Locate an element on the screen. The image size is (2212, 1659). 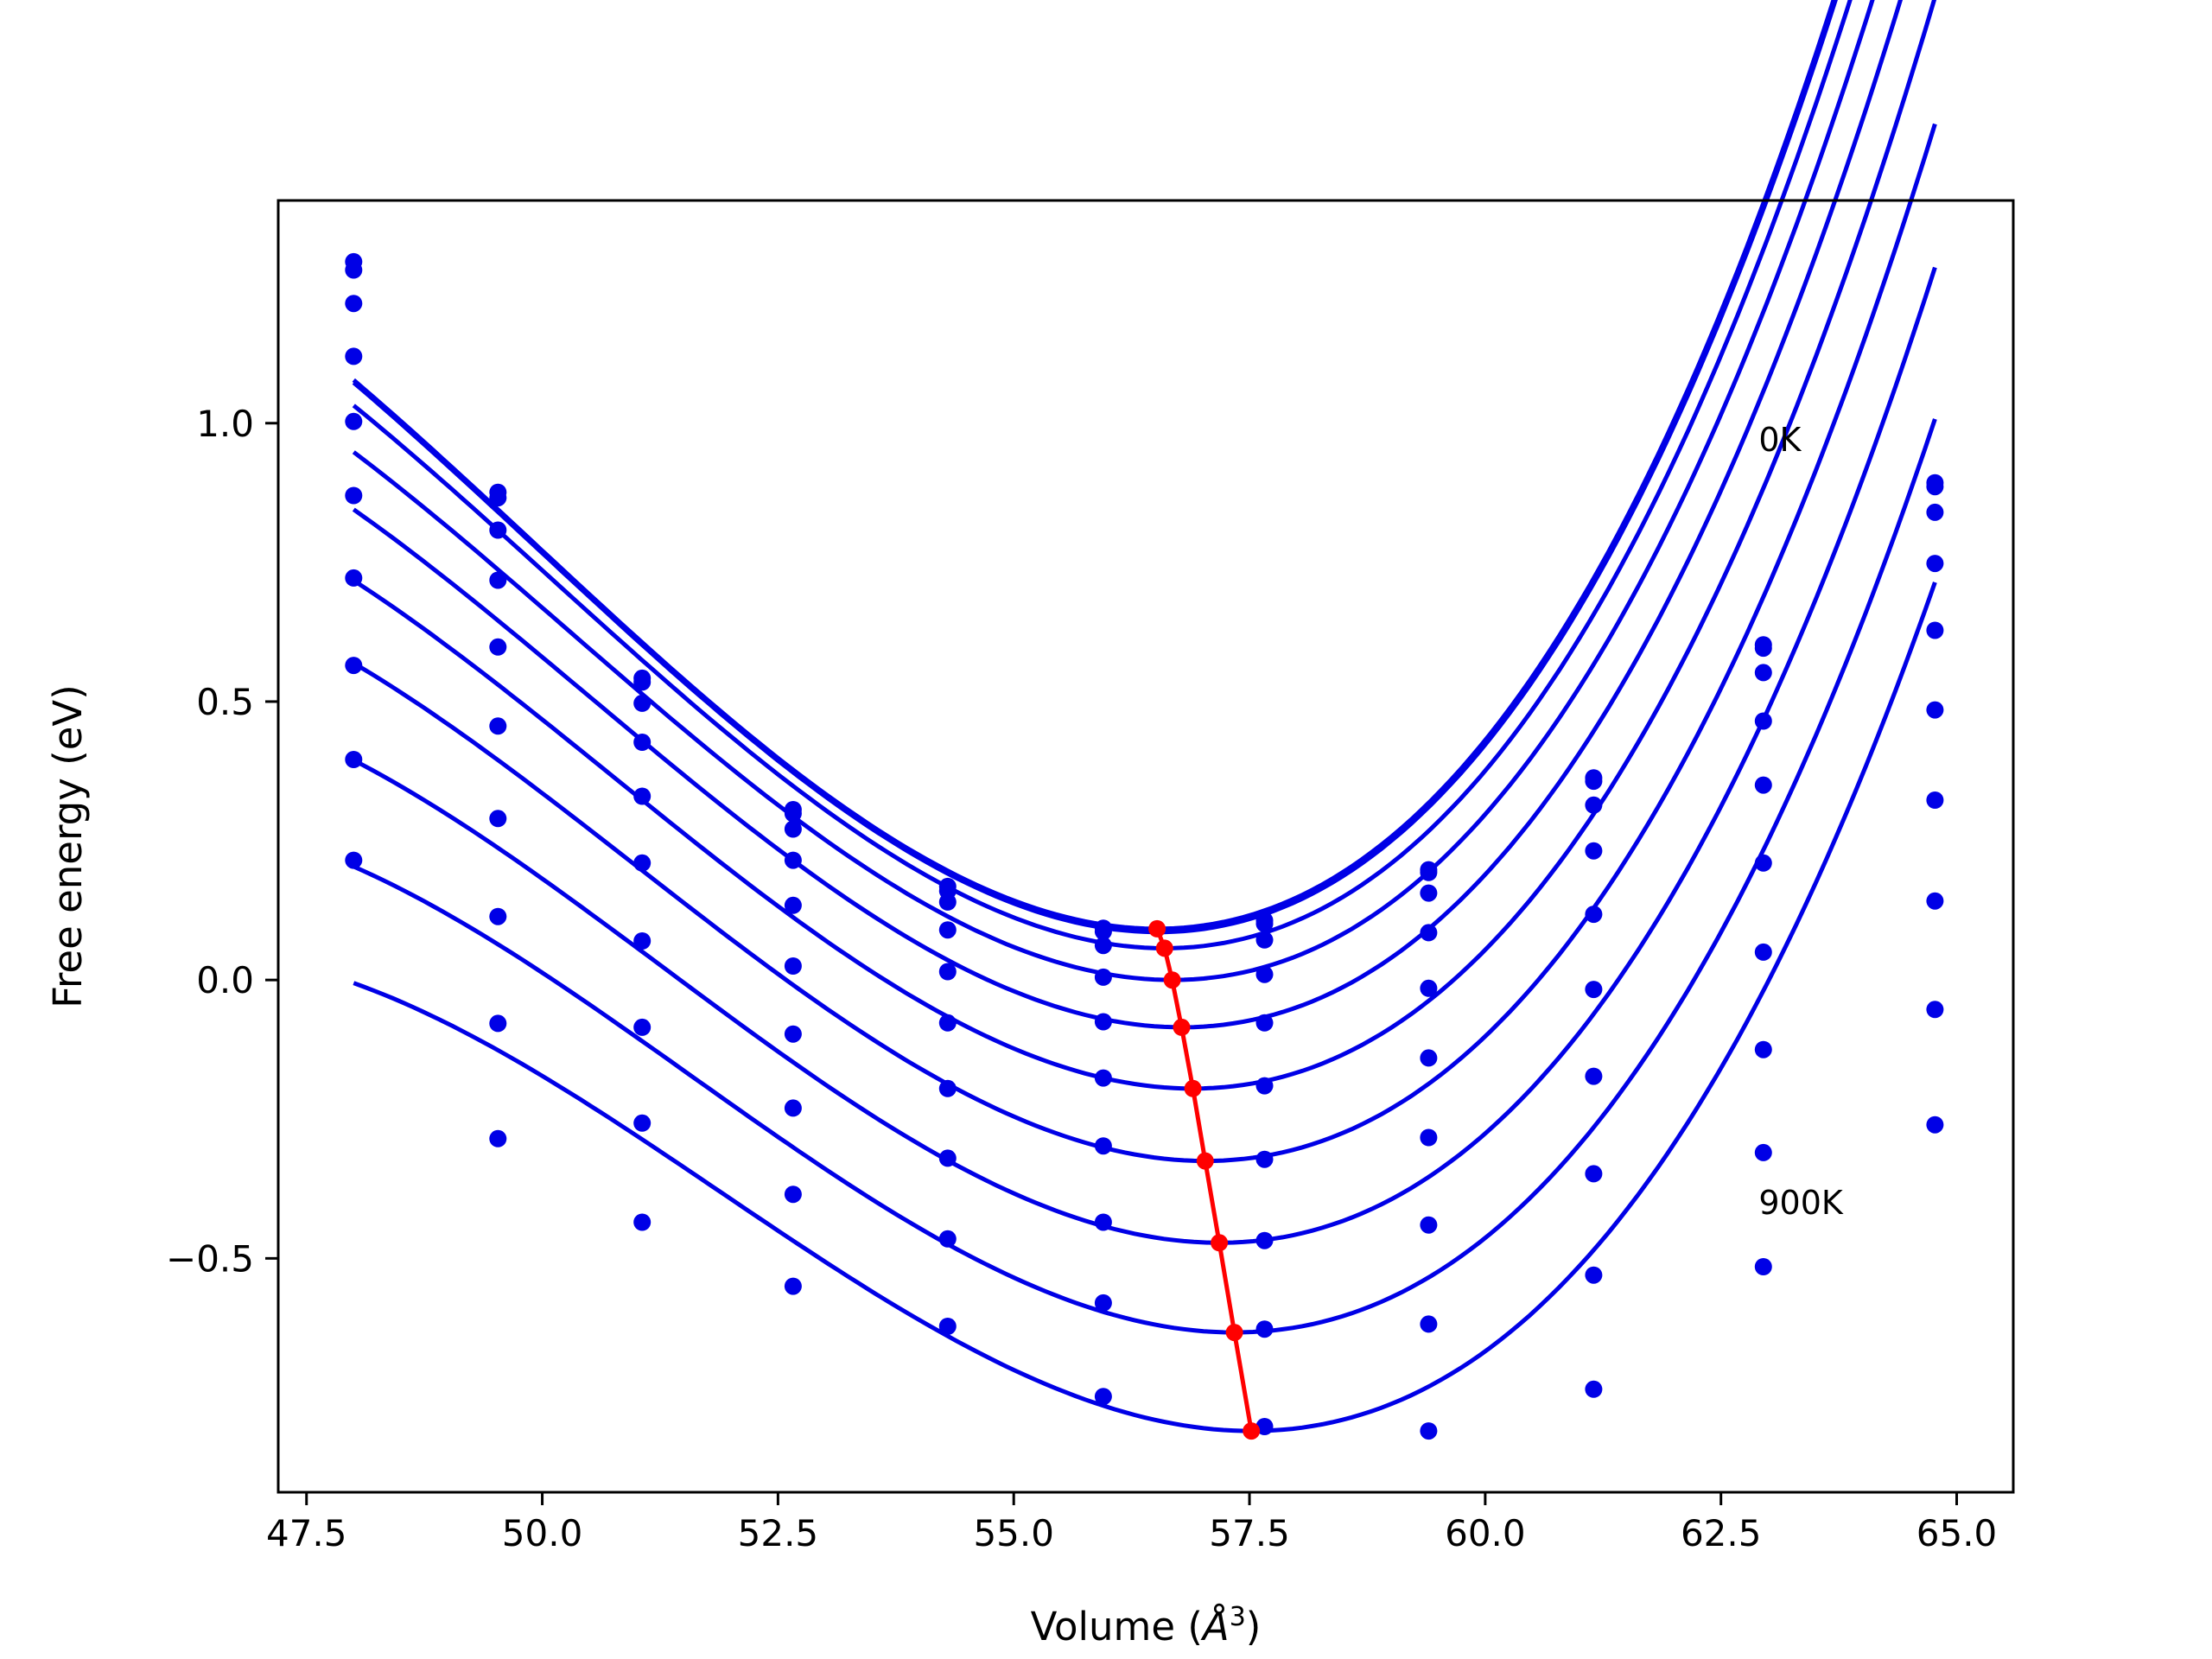
y-tick-label: 0.0 is located at coordinates (225, 980).